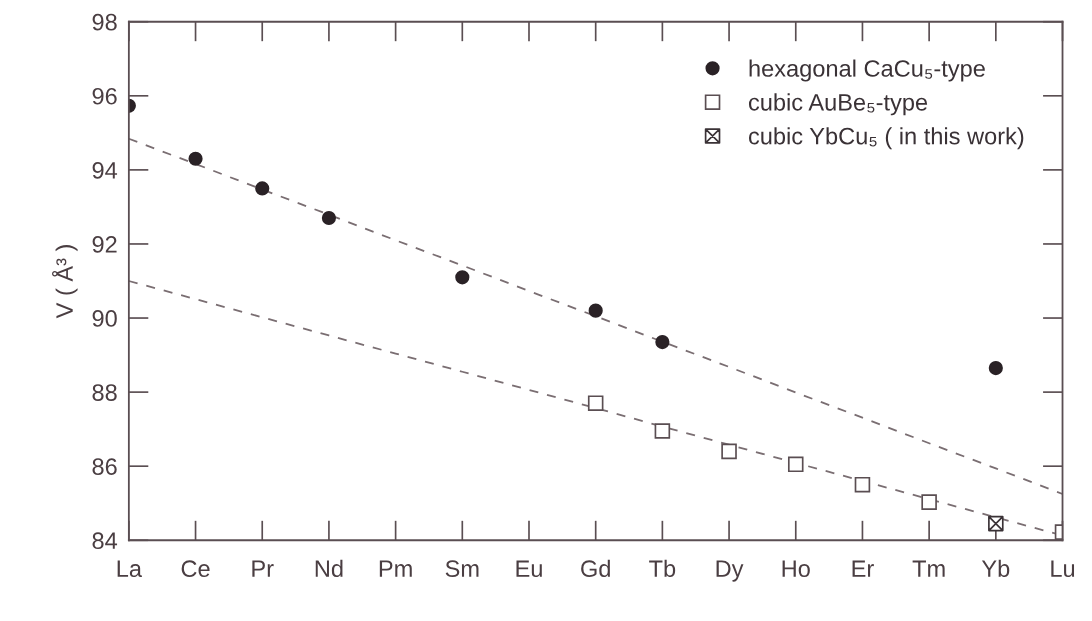  I want to click on x-tick-label: Pr, so click(263, 568).